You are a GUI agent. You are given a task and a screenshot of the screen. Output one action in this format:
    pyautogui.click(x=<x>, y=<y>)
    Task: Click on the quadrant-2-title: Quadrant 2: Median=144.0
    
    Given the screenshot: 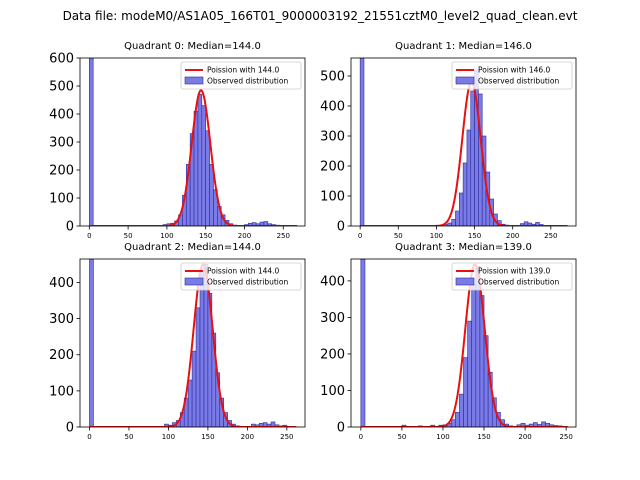 What is the action you would take?
    pyautogui.click(x=192, y=247)
    